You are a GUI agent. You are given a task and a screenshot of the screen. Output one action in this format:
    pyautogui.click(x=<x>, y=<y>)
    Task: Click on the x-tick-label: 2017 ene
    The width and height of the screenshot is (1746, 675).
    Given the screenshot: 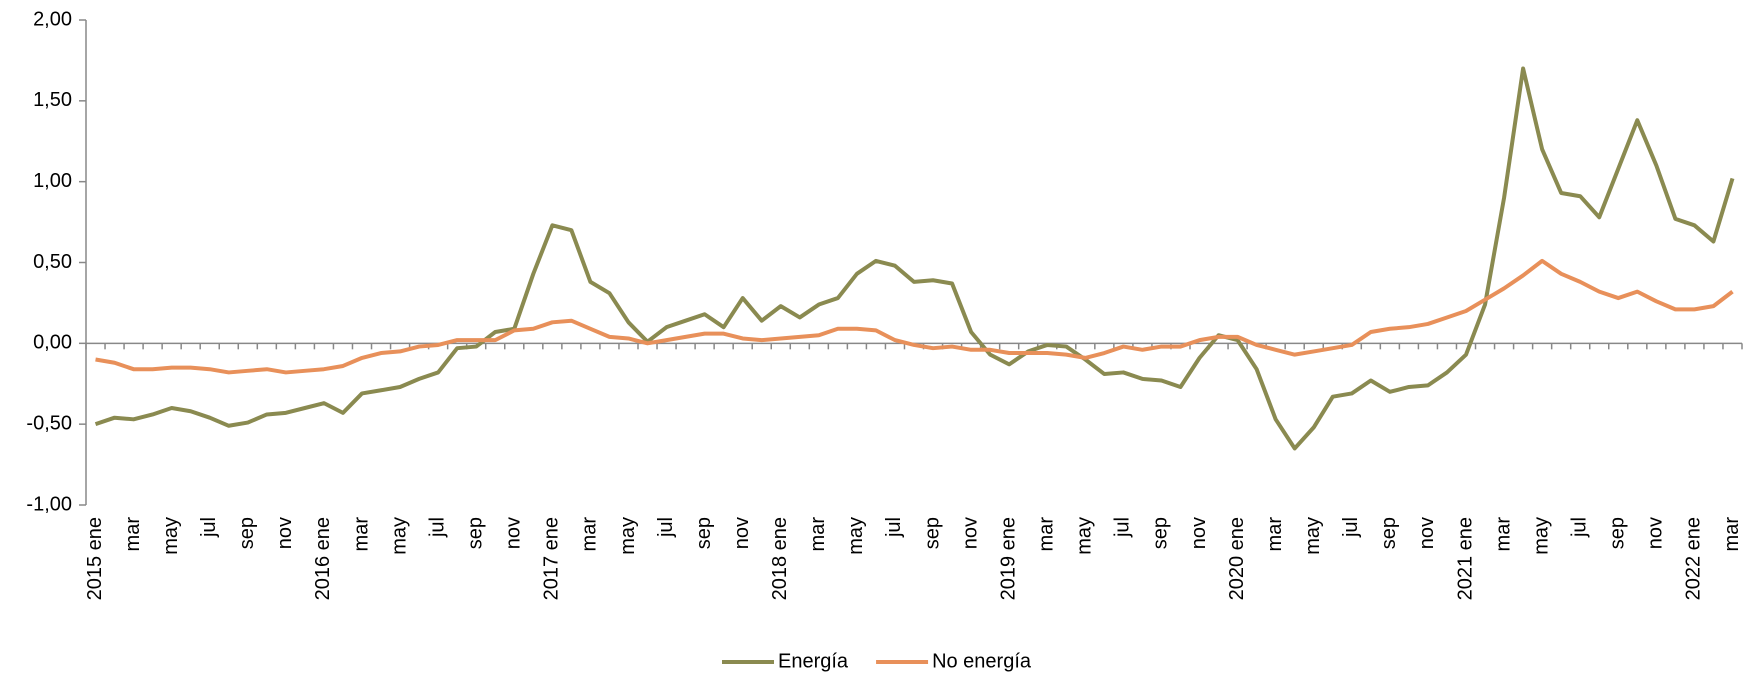 What is the action you would take?
    pyautogui.click(x=552, y=558)
    